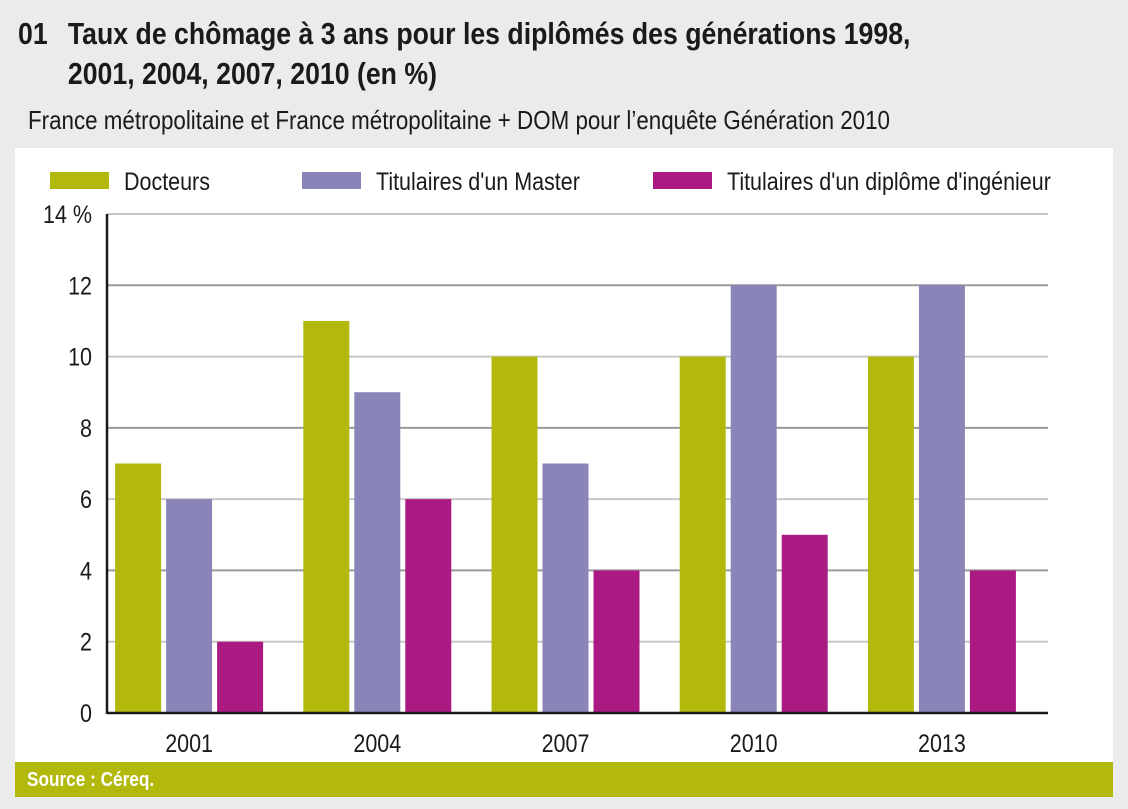 The height and width of the screenshot is (809, 1128). I want to click on legend-label: Docteurs, so click(167, 181).